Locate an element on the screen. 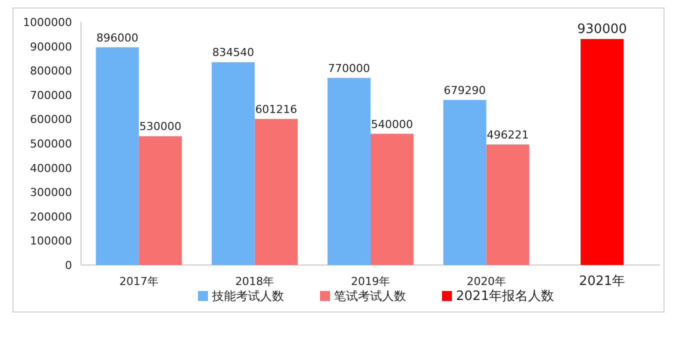 This screenshot has height=340, width=676. y-tick-label: 500000 is located at coordinates (51, 144).